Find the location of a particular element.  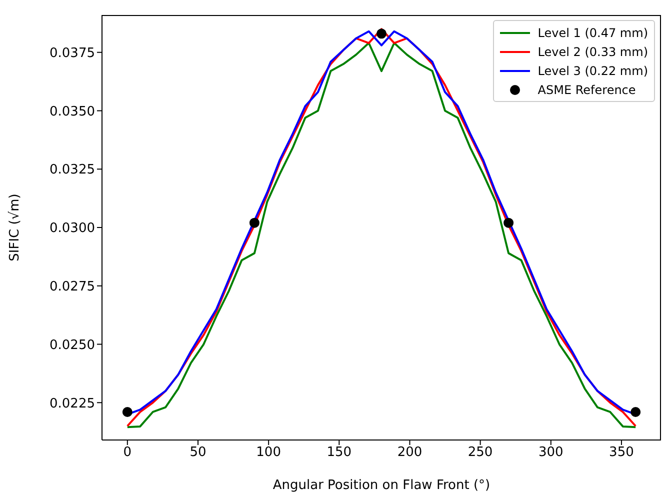

x-tick-label: 250 is located at coordinates (480, 452).